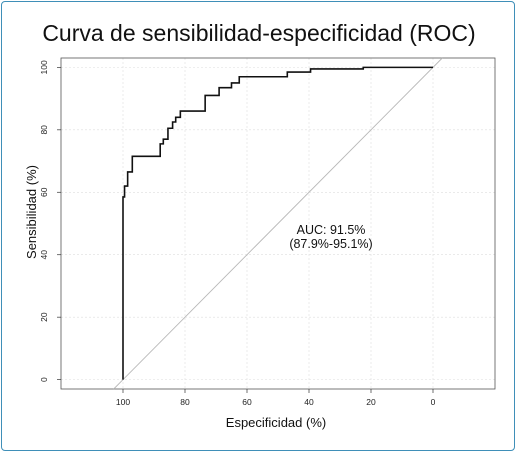  What do you see at coordinates (123, 402) in the screenshot?
I see `x-tick-label: 100` at bounding box center [123, 402].